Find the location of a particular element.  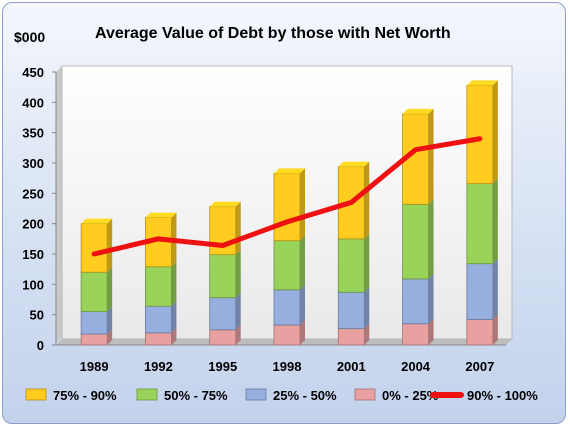

y-axis-unit-label: $000 is located at coordinates (30, 37).